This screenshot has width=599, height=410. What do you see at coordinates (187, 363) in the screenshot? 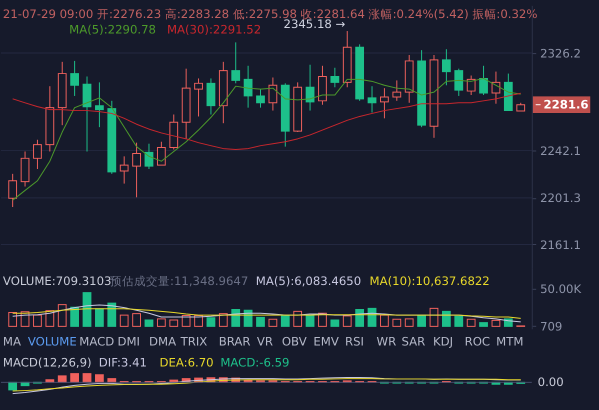
I see `series-label: DEA:6.70` at bounding box center [187, 363].